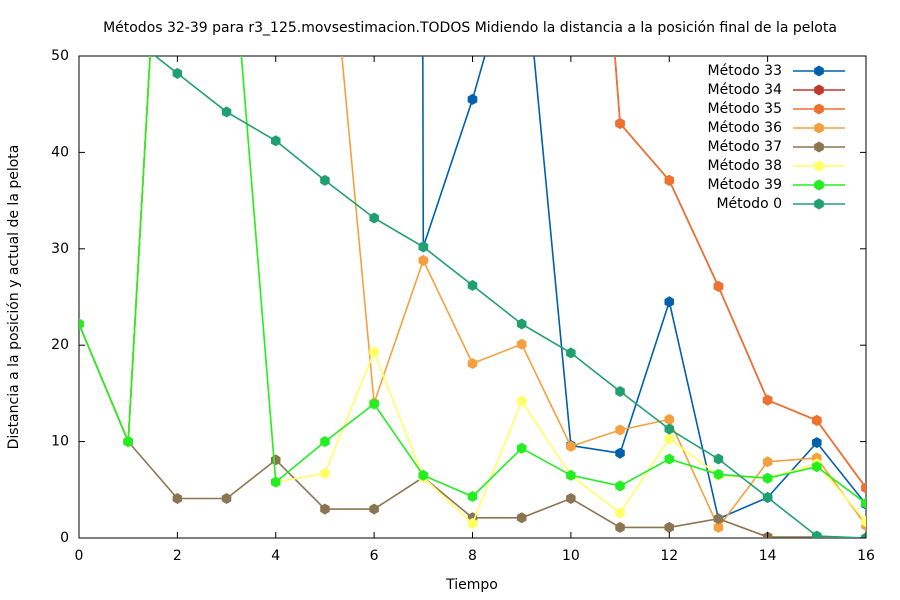 This screenshot has height=600, width=900. I want to click on legend-label: Método 36, so click(745, 128).